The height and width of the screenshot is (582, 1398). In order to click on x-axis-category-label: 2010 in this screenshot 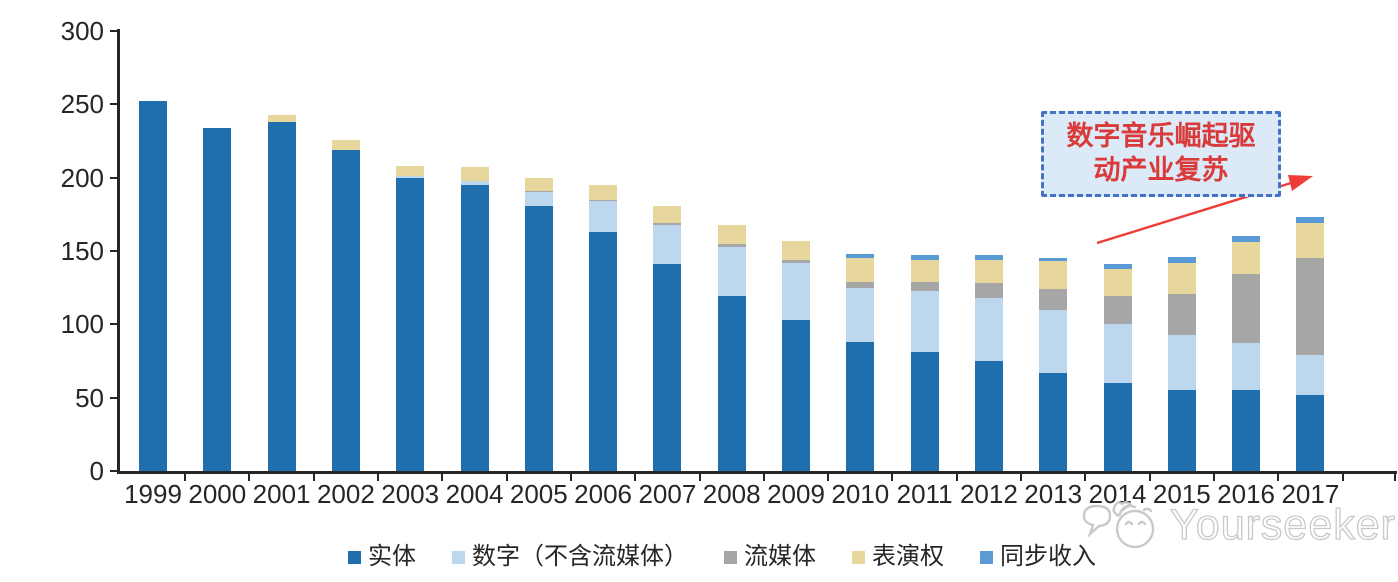, I will do `click(860, 494)`.